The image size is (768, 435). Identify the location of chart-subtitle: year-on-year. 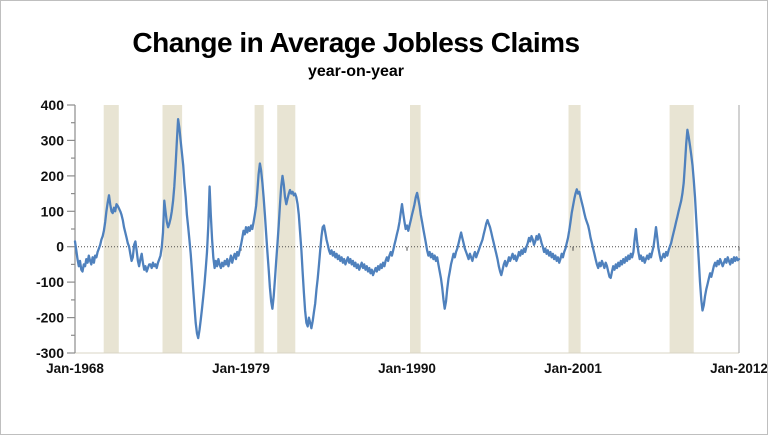
(356, 71).